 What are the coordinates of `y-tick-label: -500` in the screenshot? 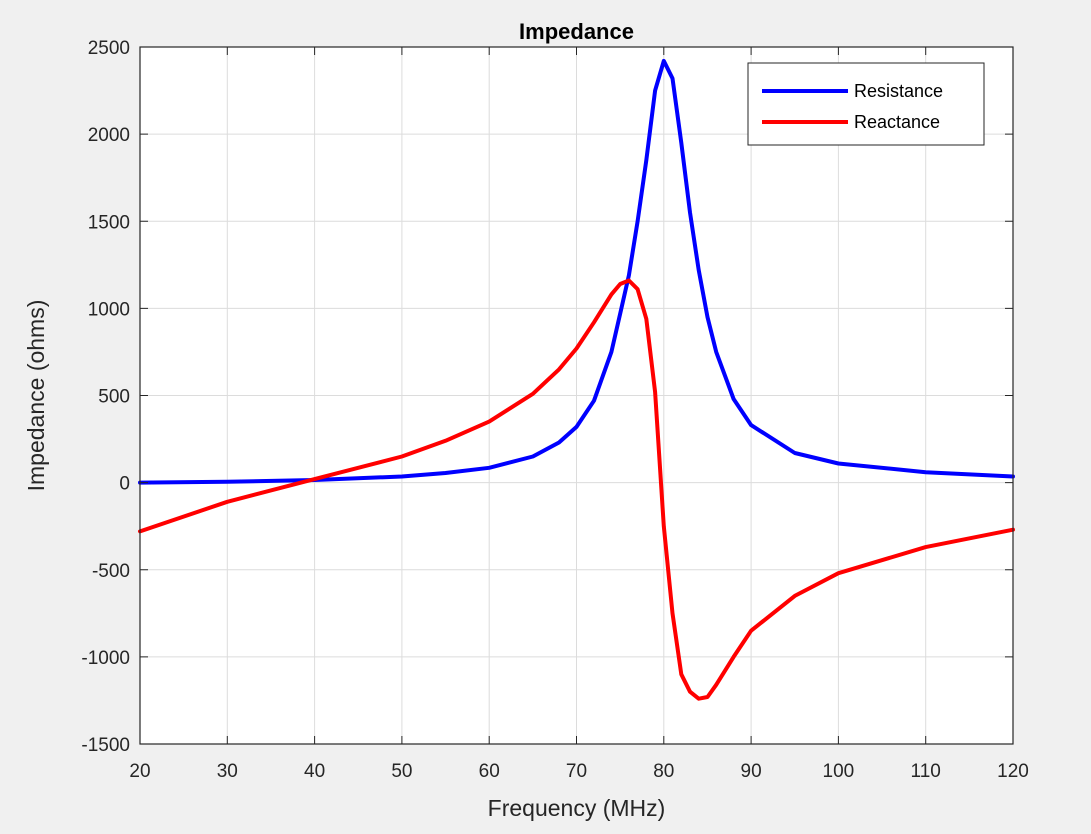 It's located at (111, 571).